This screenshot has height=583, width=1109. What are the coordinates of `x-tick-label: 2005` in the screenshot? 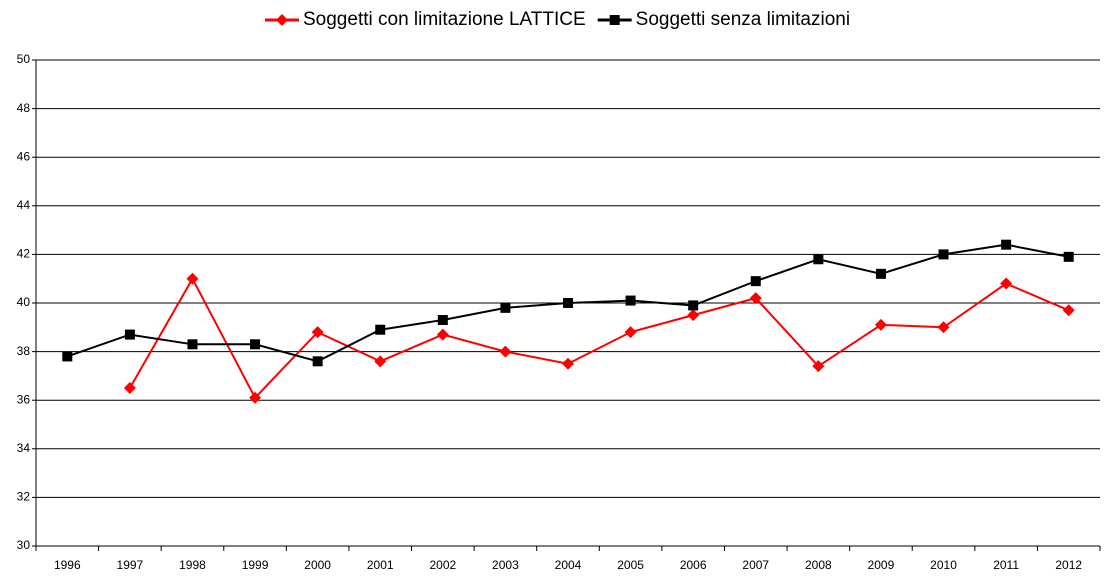 It's located at (630, 565).